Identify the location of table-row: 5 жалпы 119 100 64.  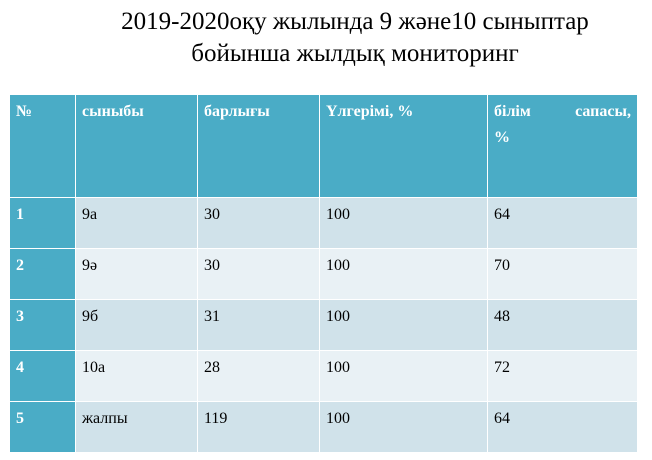
(323, 427).